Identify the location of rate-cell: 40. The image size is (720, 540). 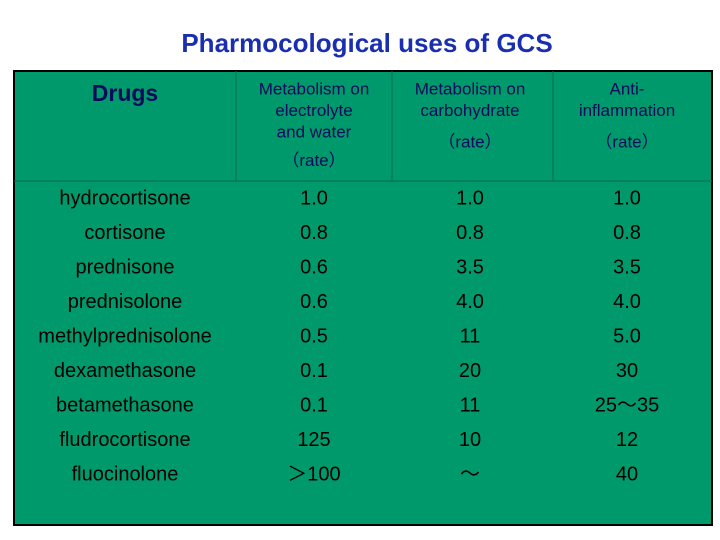
(627, 474).